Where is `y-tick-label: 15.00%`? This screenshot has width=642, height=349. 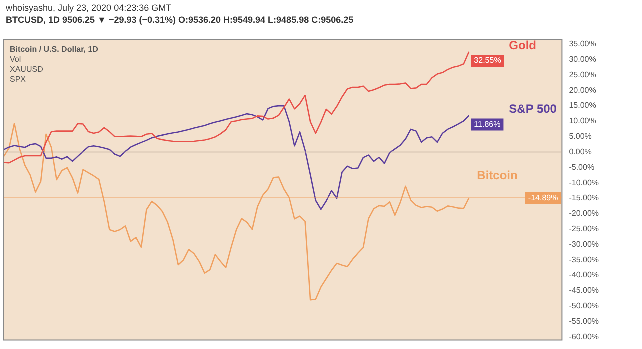 y-tick-label: 15.00% is located at coordinates (582, 105).